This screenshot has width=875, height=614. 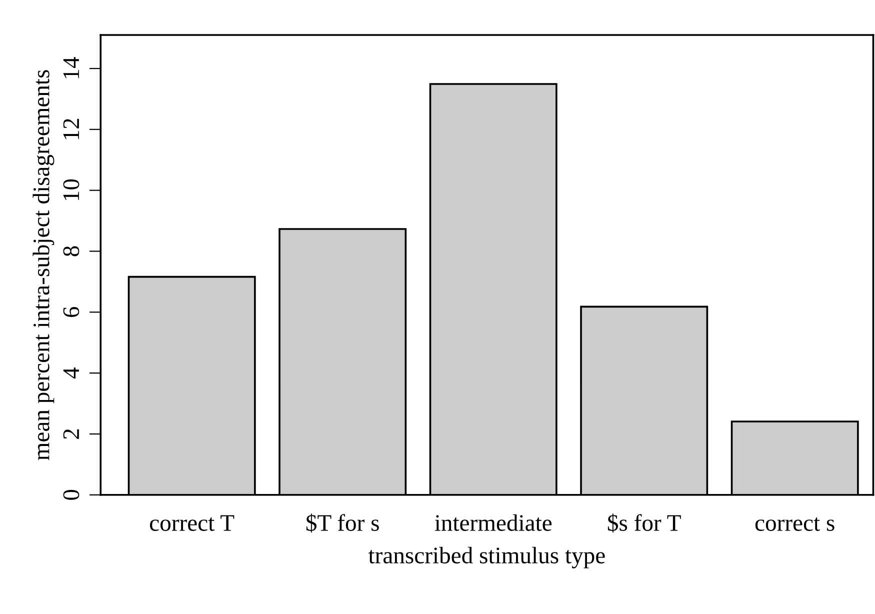 I want to click on y-tick-label: 2, so click(x=71, y=434).